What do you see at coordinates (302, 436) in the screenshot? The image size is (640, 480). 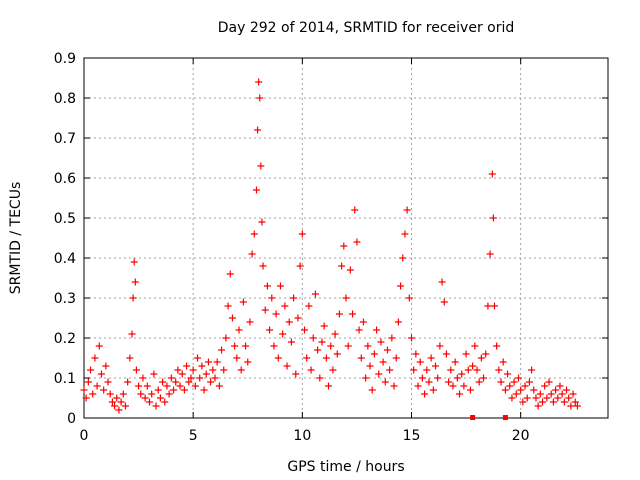 I see `x-tick-label: 10` at bounding box center [302, 436].